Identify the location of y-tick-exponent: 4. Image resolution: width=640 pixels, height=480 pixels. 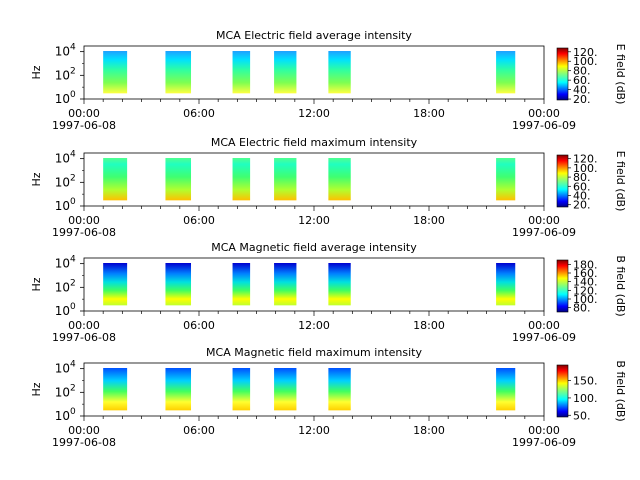
(73, 48).